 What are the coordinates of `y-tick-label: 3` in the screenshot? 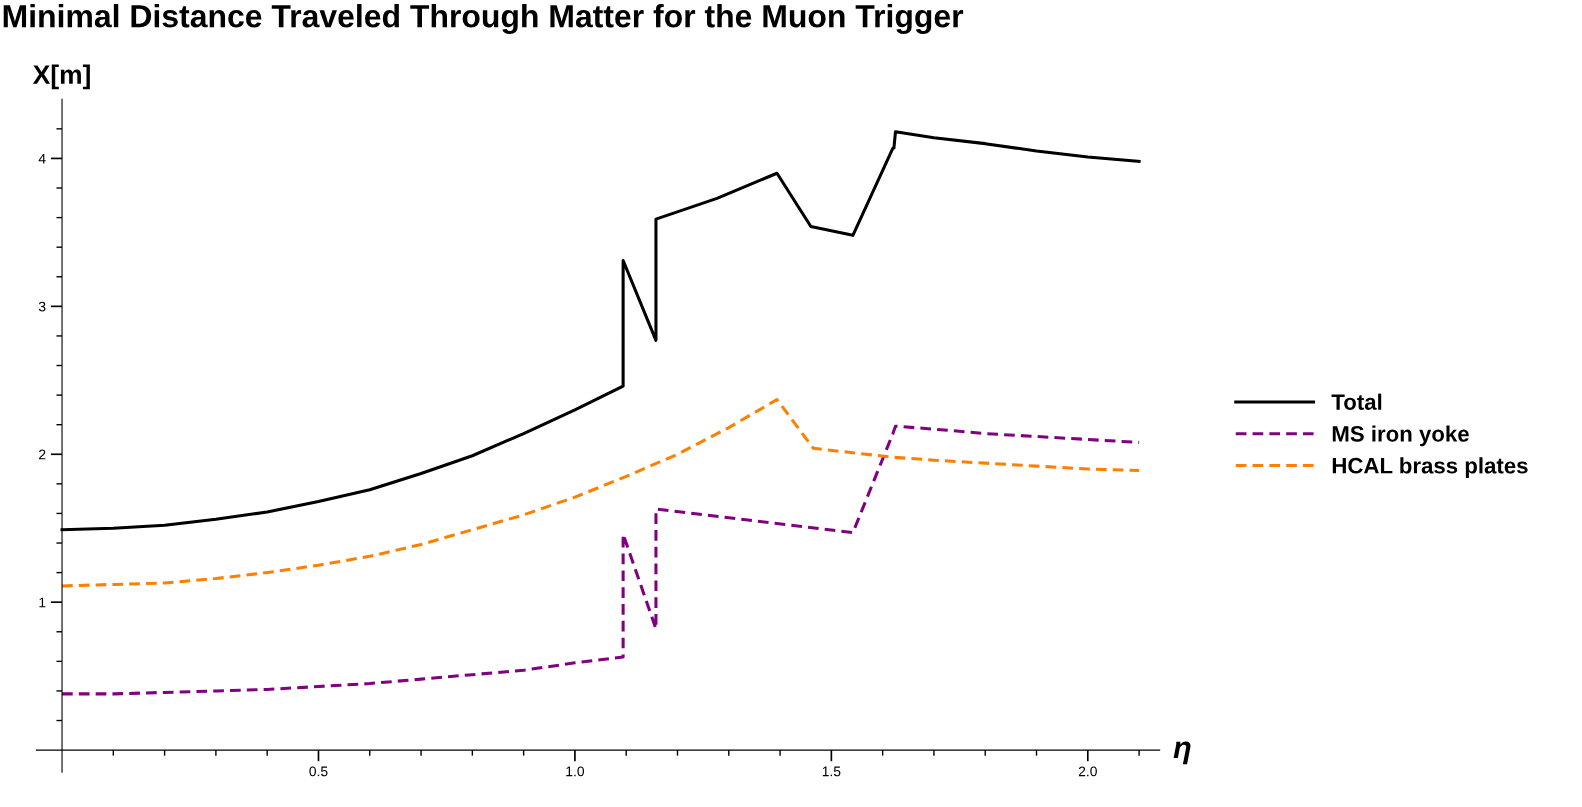 It's located at (42, 306).